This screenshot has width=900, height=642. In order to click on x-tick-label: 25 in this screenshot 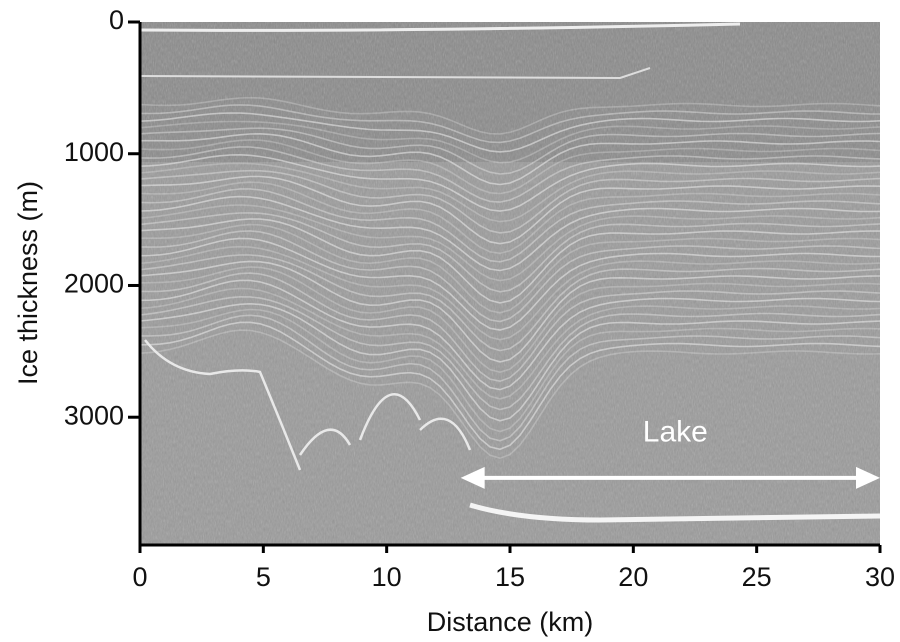, I will do `click(757, 577)`.